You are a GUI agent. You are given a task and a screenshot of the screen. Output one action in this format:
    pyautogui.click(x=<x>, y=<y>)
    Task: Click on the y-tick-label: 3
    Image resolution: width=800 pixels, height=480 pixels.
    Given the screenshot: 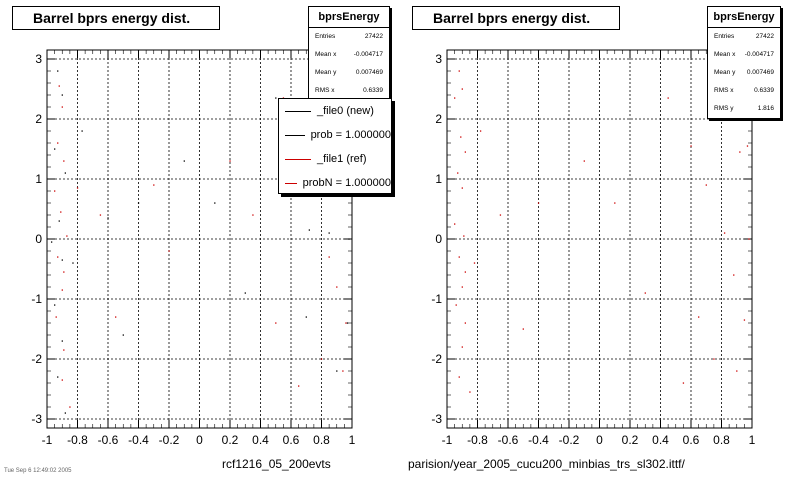 What is the action you would take?
    pyautogui.click(x=438, y=59)
    